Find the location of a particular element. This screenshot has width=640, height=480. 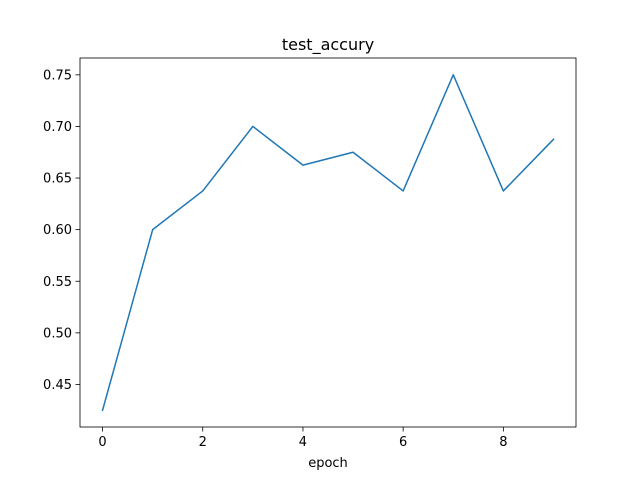

y-tick-label: 0.75 is located at coordinates (57, 75).